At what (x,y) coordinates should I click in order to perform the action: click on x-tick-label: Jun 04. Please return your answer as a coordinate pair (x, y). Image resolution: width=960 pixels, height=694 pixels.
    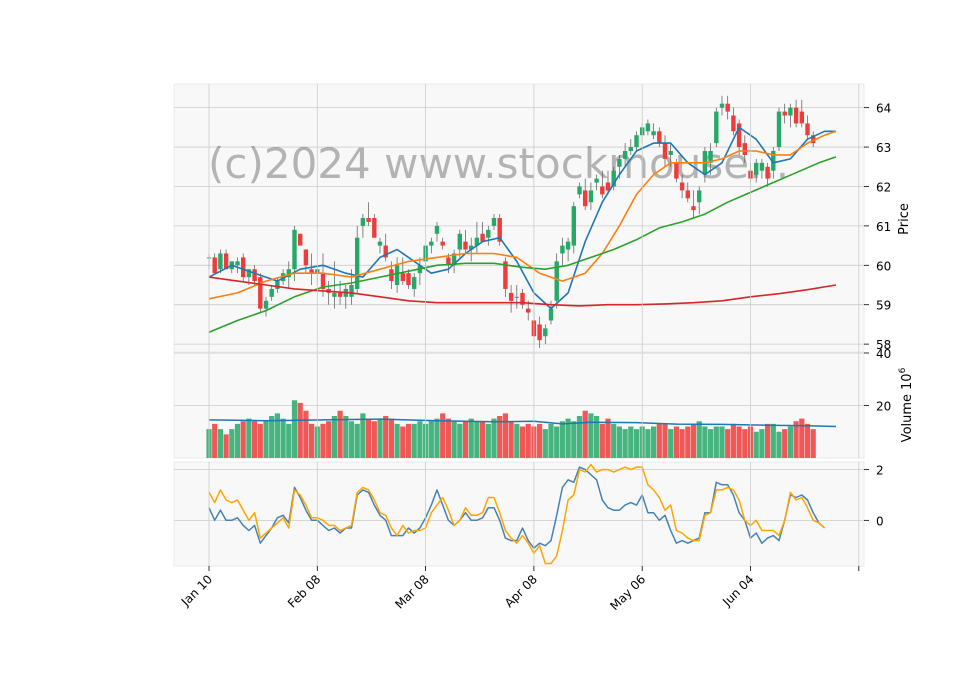
    Looking at the image, I should click on (737, 590).